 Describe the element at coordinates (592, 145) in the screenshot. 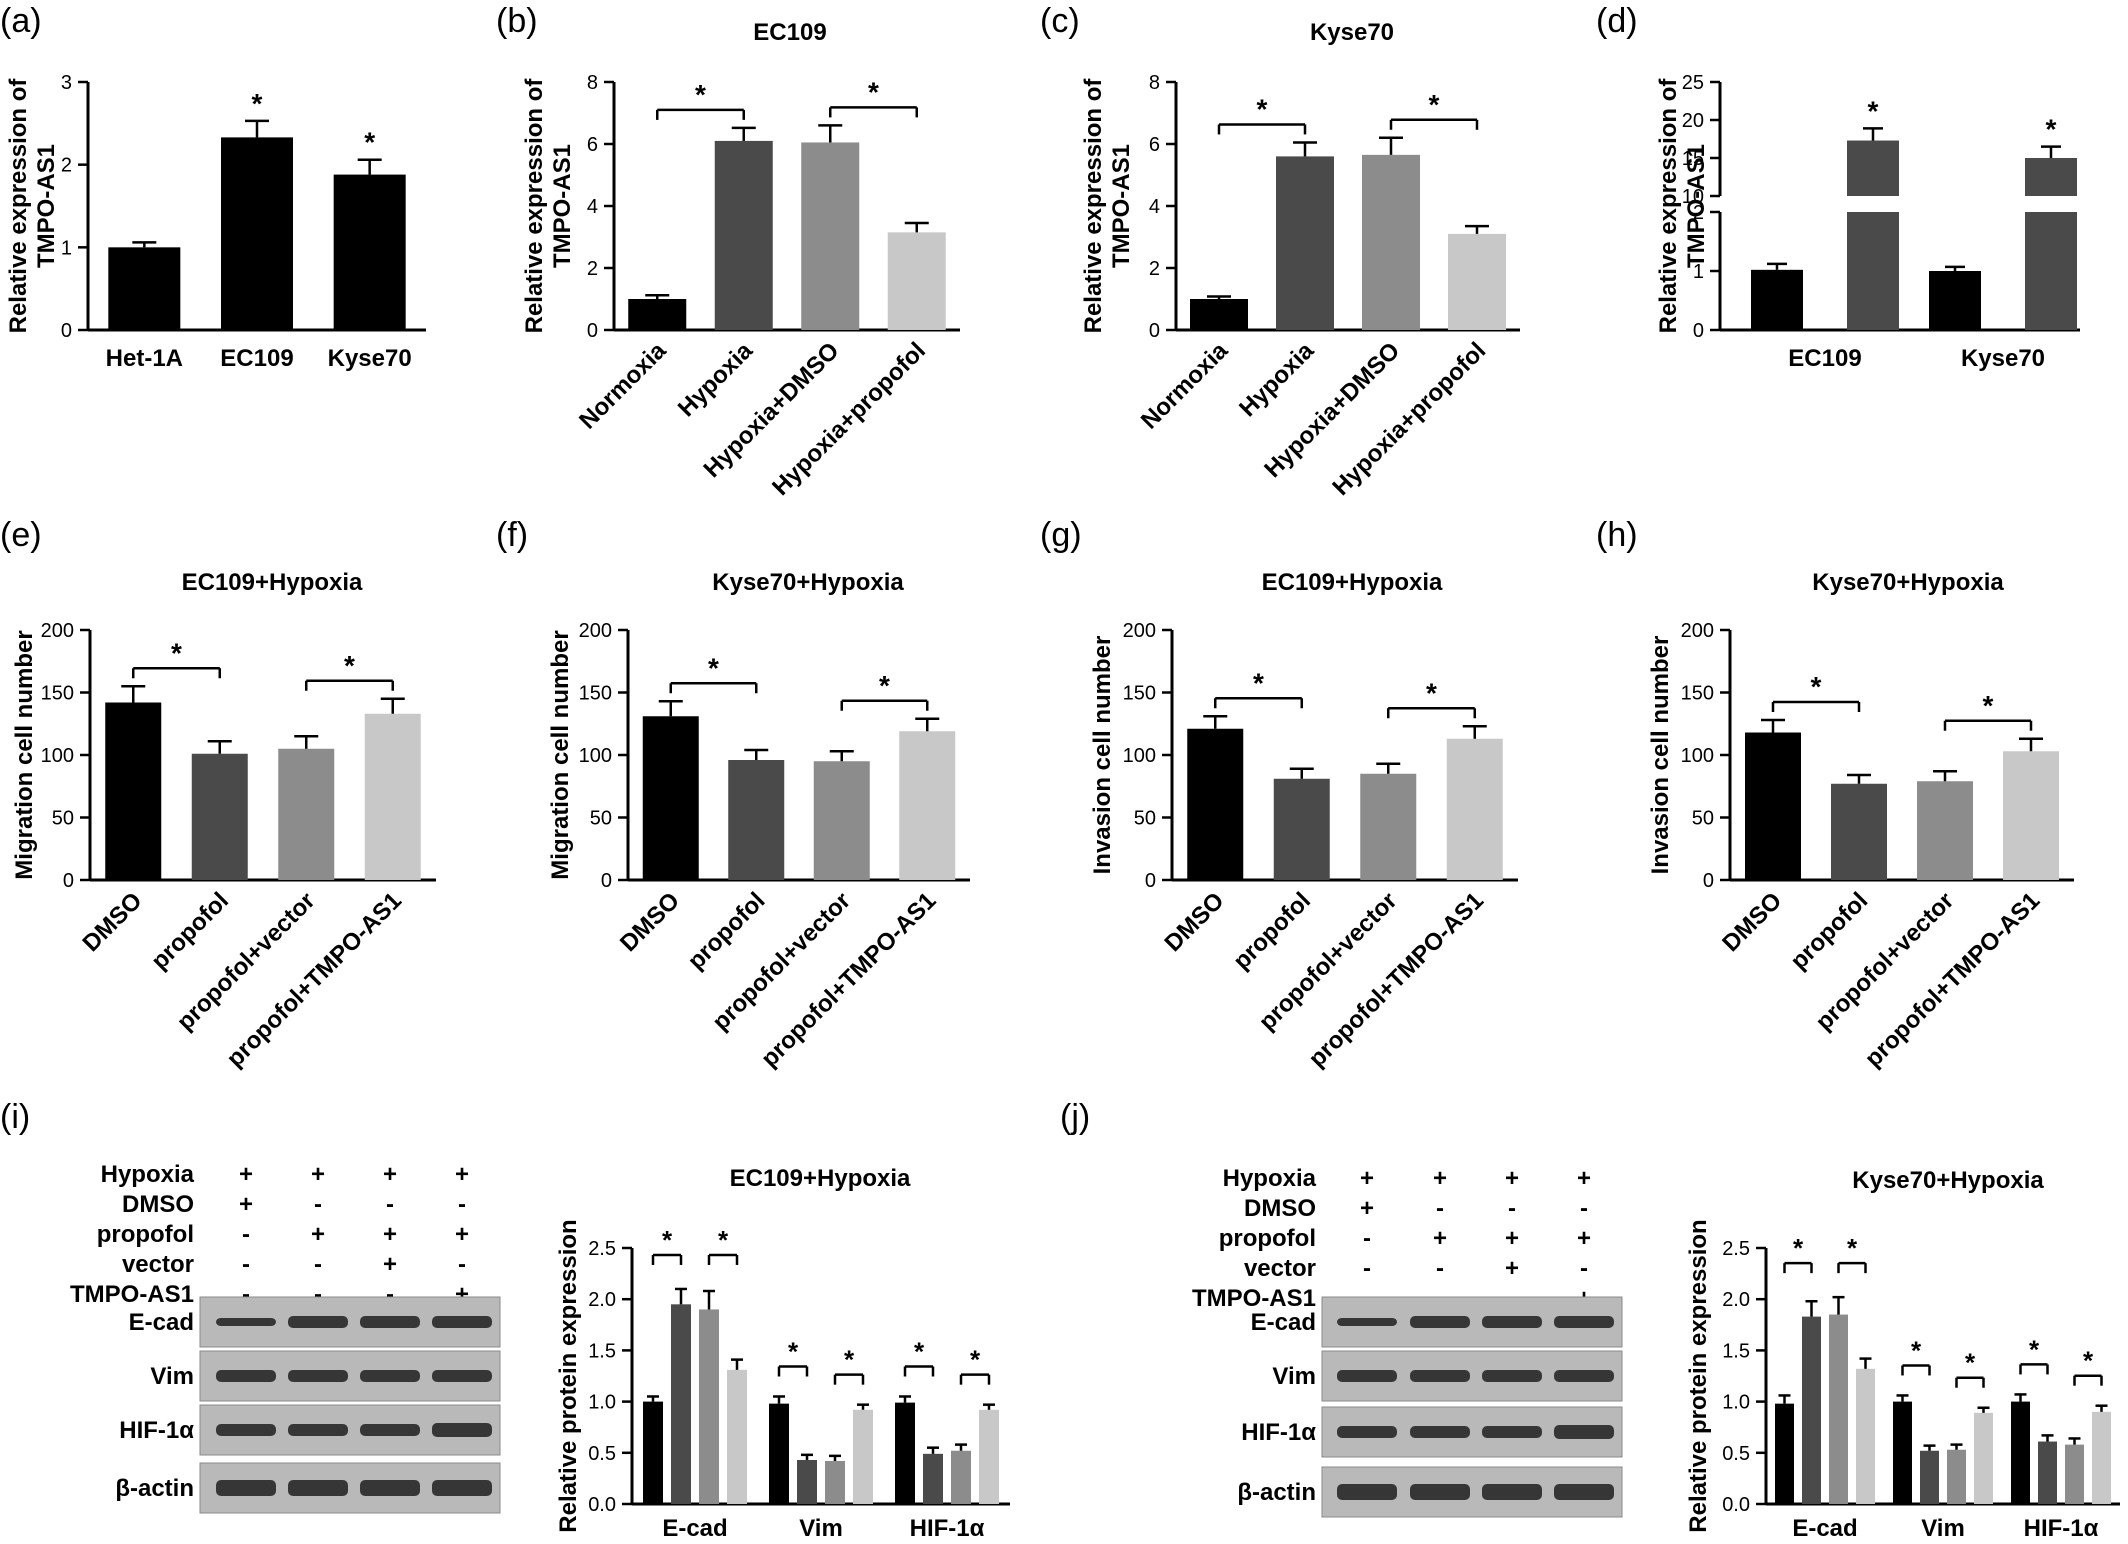

I see `y-tick-label: 6` at that location.